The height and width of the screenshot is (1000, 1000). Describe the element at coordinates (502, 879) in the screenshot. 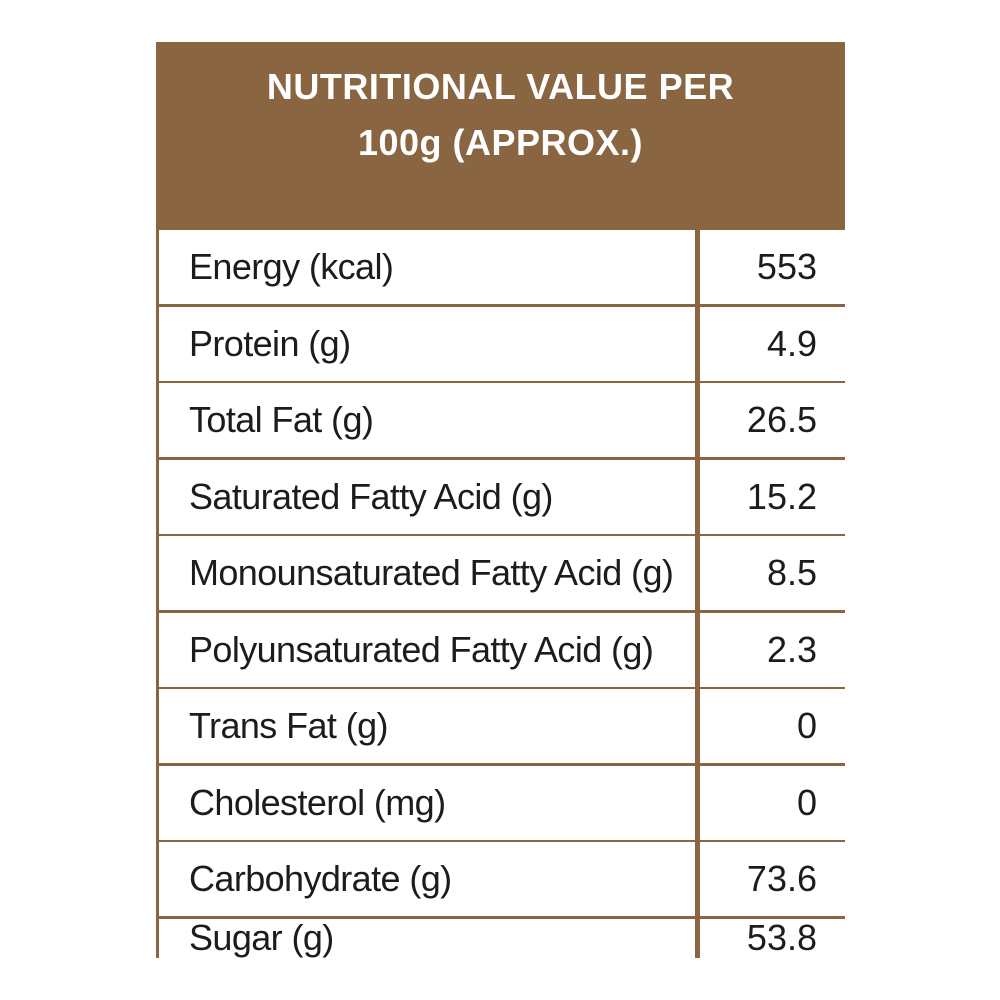

I see `table-row-carbohydrate: Carbohydrate (g) 73.6` at that location.